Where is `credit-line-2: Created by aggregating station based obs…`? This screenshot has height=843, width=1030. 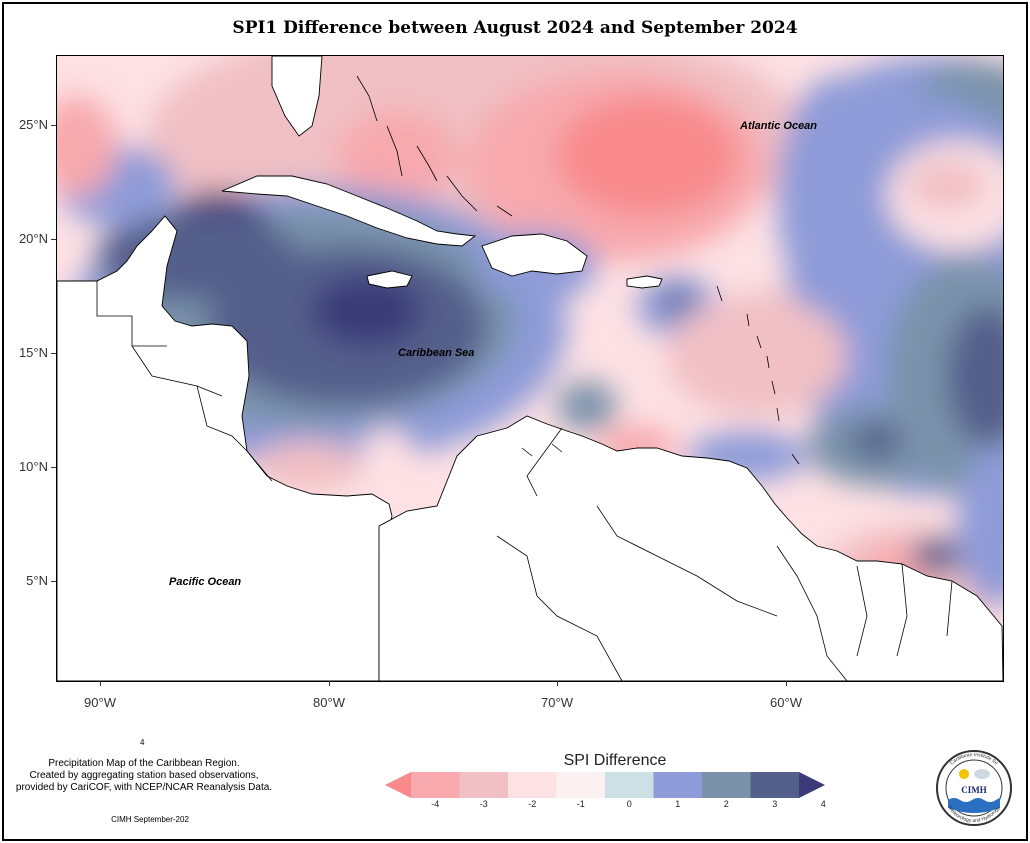 credit-line-2: Created by aggregating station based obs… is located at coordinates (144, 775).